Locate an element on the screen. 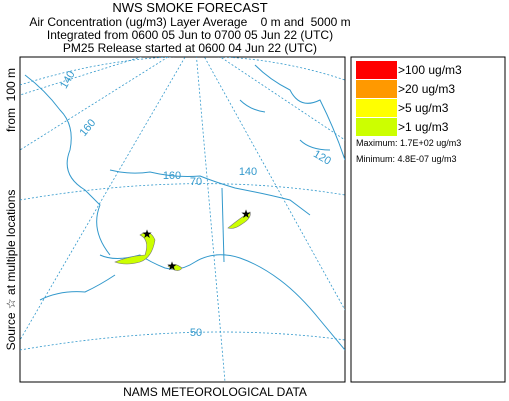  meridian-label: 160 is located at coordinates (172, 176).